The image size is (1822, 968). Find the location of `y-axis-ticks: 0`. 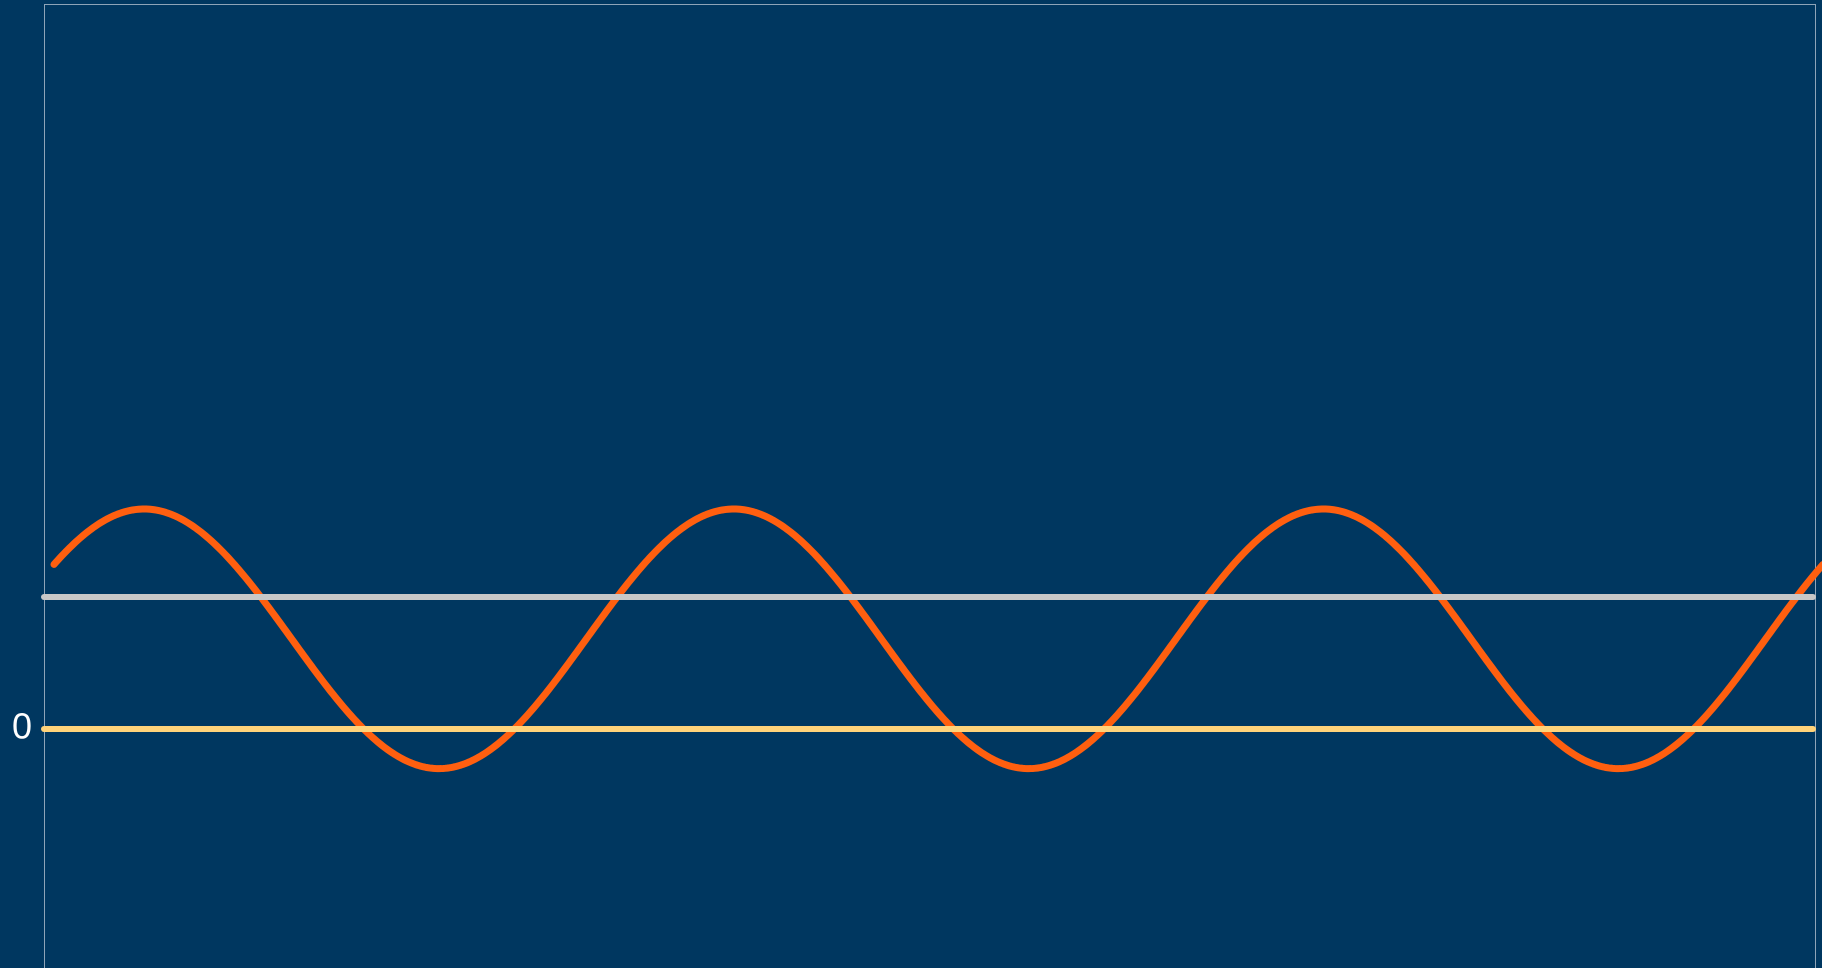

y-axis-ticks: 0 is located at coordinates (22, 726).